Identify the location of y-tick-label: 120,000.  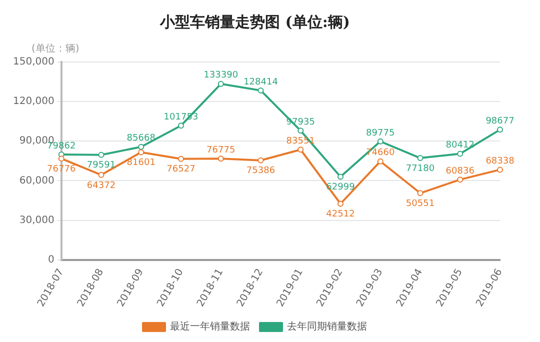
(33, 102).